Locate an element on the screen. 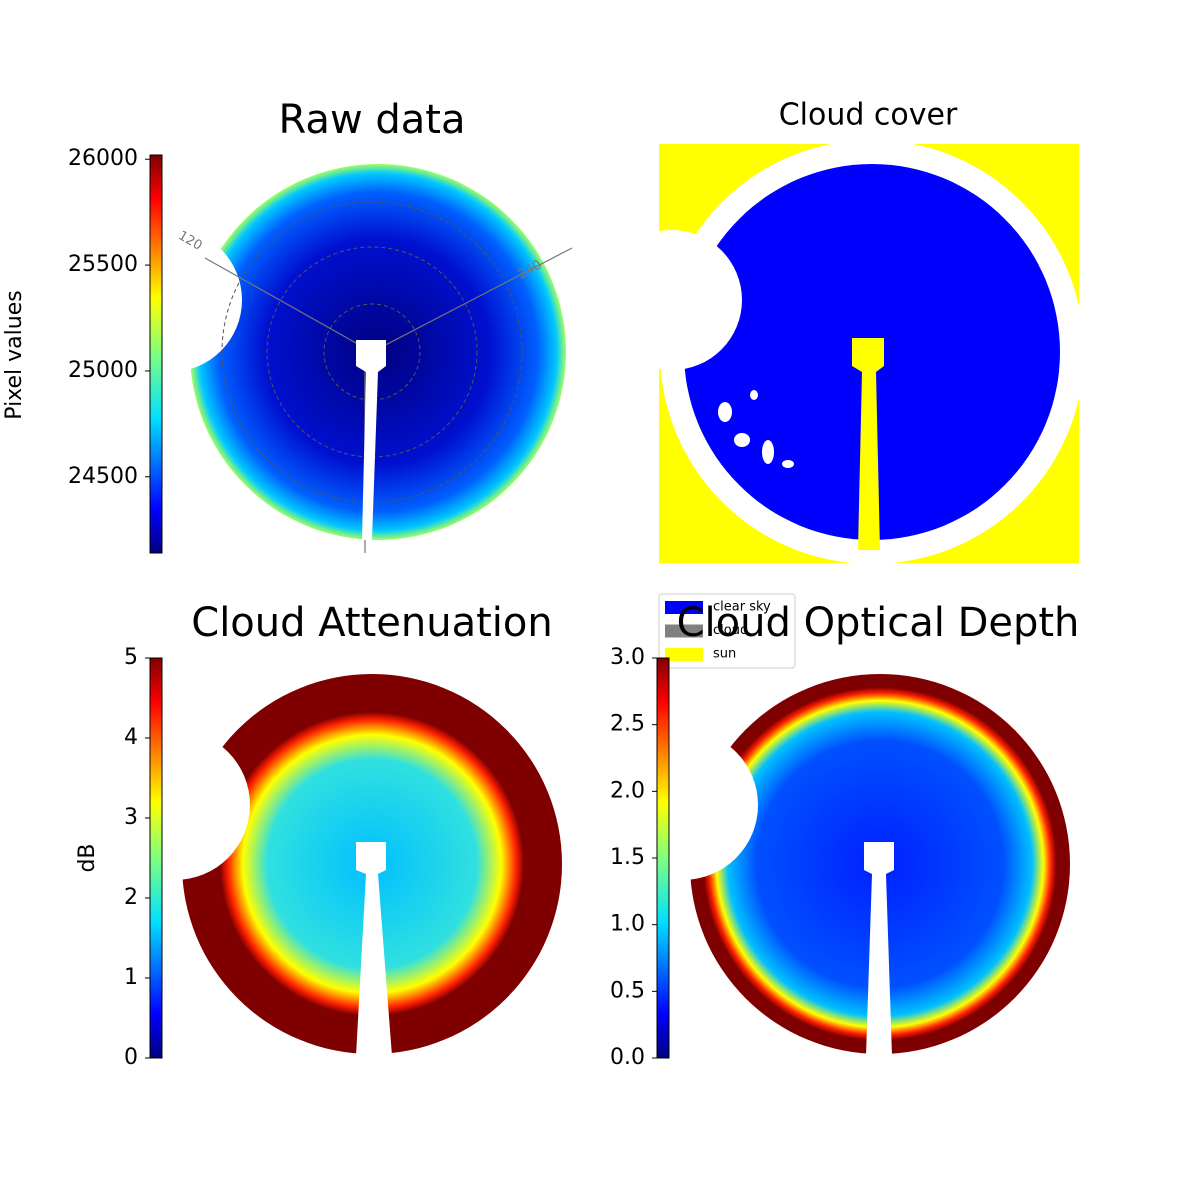 This screenshot has width=1200, height=1200. colorbar-tick-label: 2 is located at coordinates (131, 897).